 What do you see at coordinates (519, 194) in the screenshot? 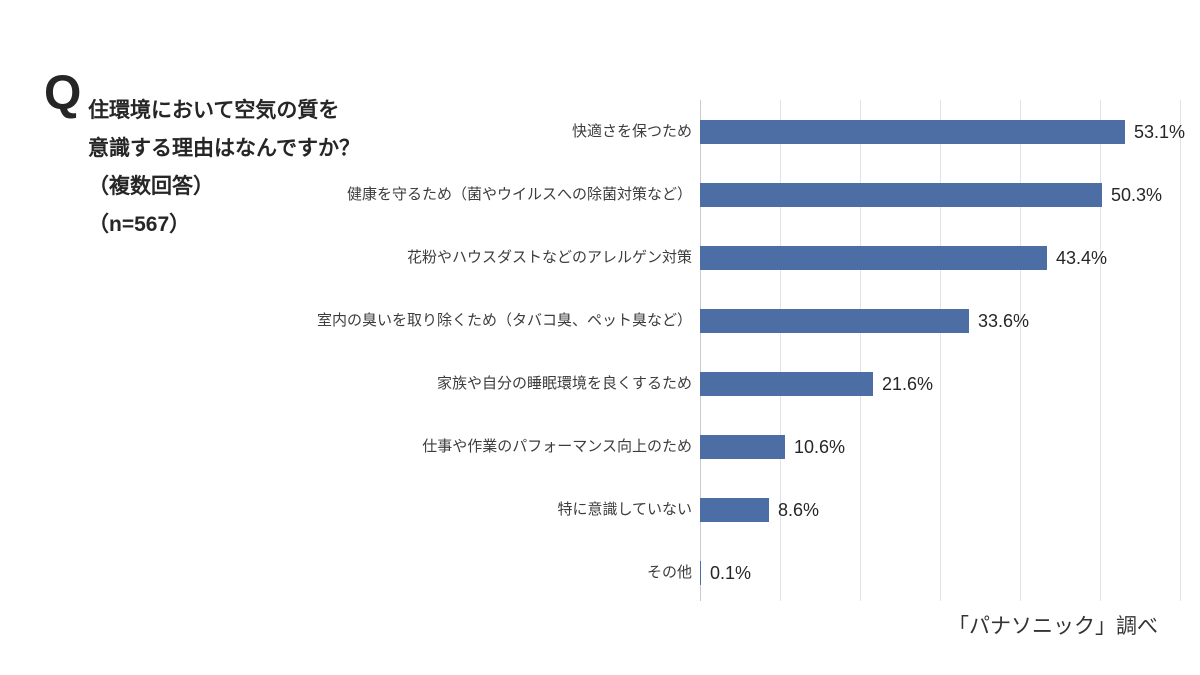
I see `category-label: 健康を守るため（菌やウイルスへの除菌対策など）` at bounding box center [519, 194].